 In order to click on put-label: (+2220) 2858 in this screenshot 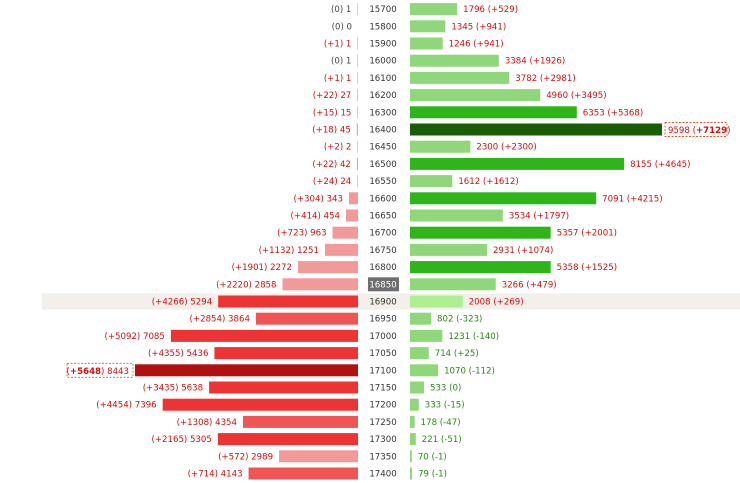, I will do `click(246, 285)`.